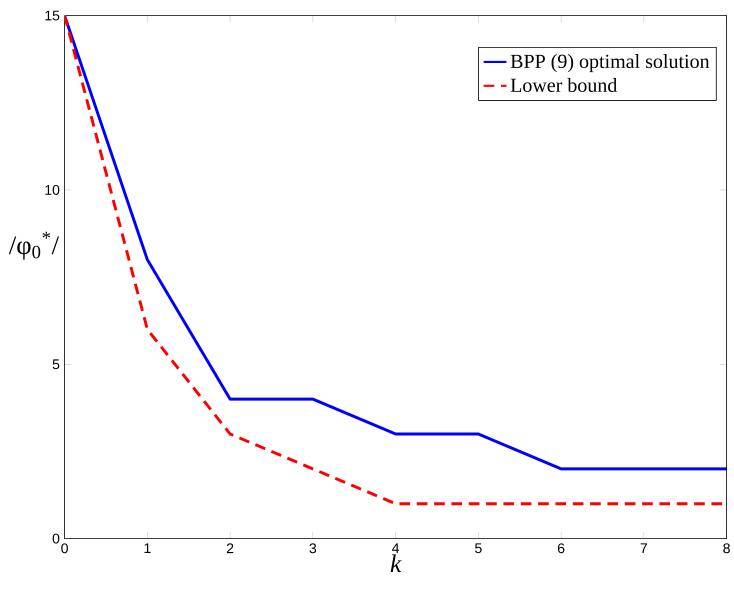  I want to click on x-axis-title: k, so click(396, 563).